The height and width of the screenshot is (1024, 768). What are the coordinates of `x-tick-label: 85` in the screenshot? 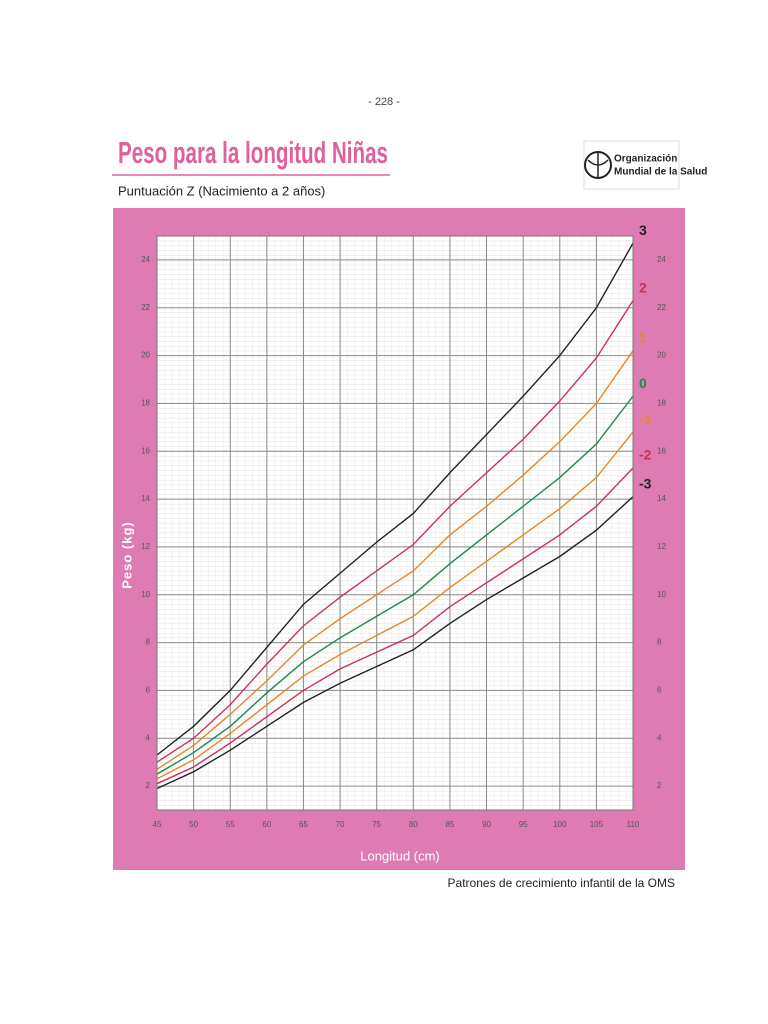 It's located at (449, 824).